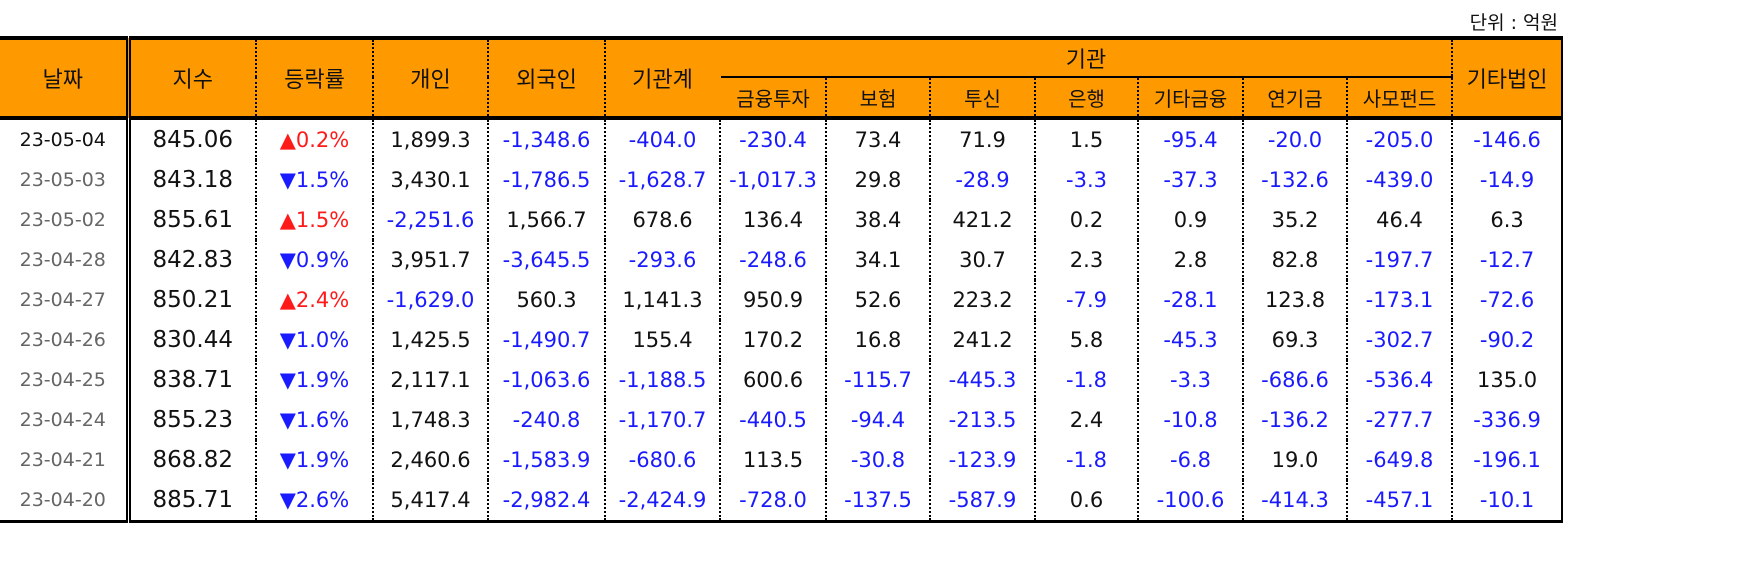  What do you see at coordinates (1294, 300) in the screenshot?
I see `cell-pension: 123.8` at bounding box center [1294, 300].